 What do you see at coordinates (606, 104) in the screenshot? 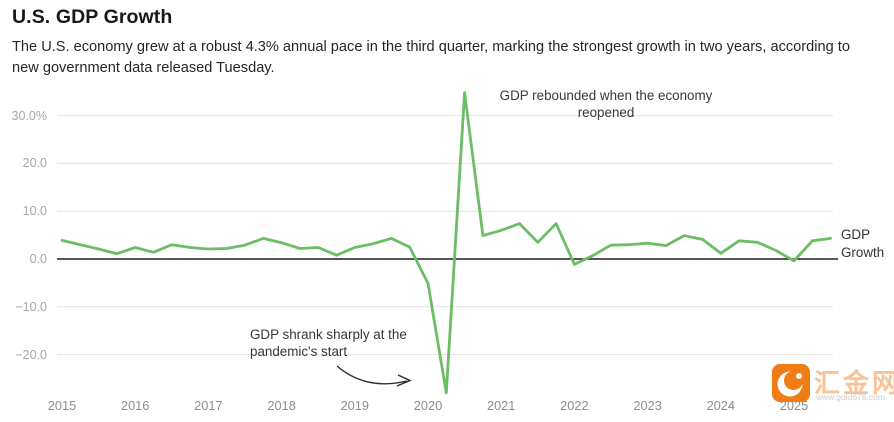
I see `chart-annotation: GDP rebounded when the economy reopened` at bounding box center [606, 104].